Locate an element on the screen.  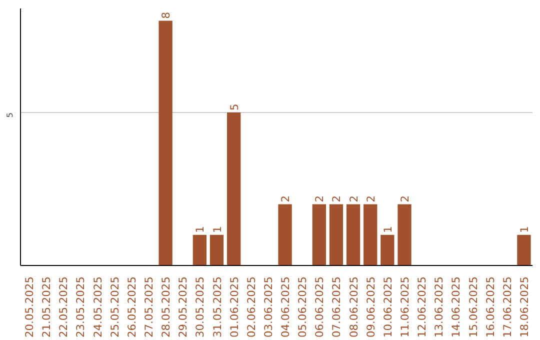
x-tick-label: 18.06.2025 is located at coordinates (524, 307).